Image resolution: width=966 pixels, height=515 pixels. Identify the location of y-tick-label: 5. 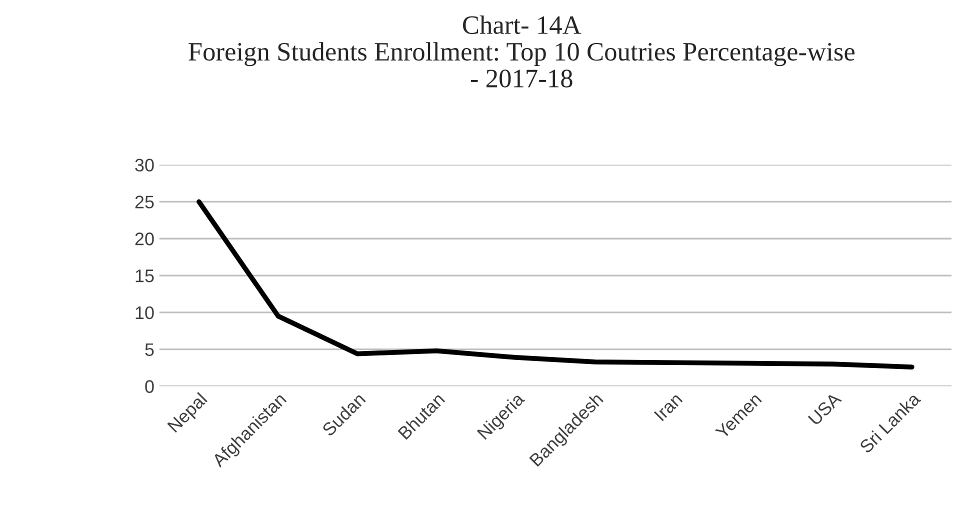
(149, 349).